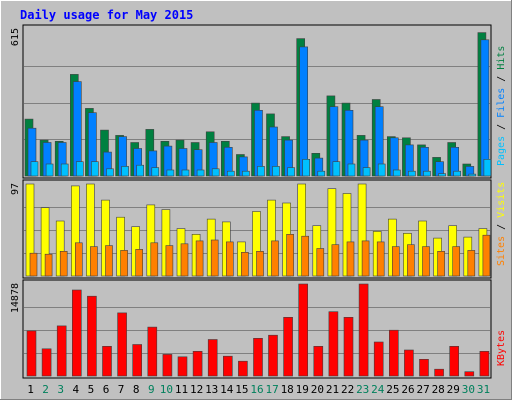 Image resolution: width=512 pixels, height=404 pixels. Describe the element at coordinates (501, 200) in the screenshot. I see `legend-visits: Visits` at that location.